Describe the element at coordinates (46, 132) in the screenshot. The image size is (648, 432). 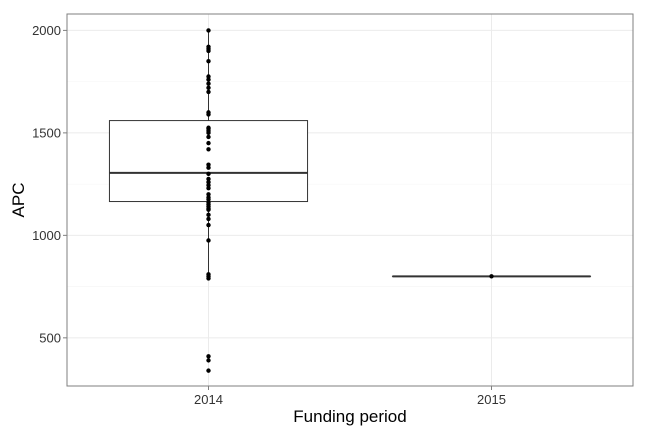
I see `y-tick-label: 1500` at that location.